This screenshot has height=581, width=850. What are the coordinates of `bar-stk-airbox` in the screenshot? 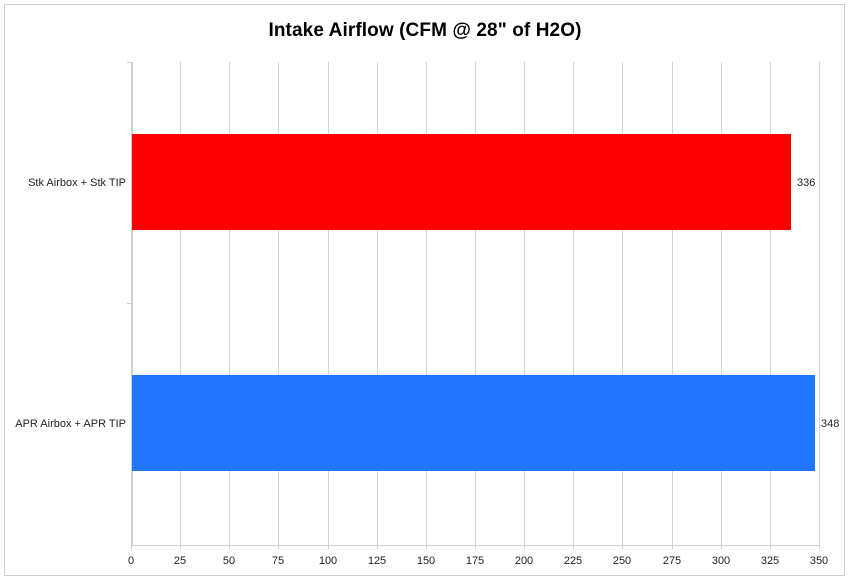 It's located at (461, 182).